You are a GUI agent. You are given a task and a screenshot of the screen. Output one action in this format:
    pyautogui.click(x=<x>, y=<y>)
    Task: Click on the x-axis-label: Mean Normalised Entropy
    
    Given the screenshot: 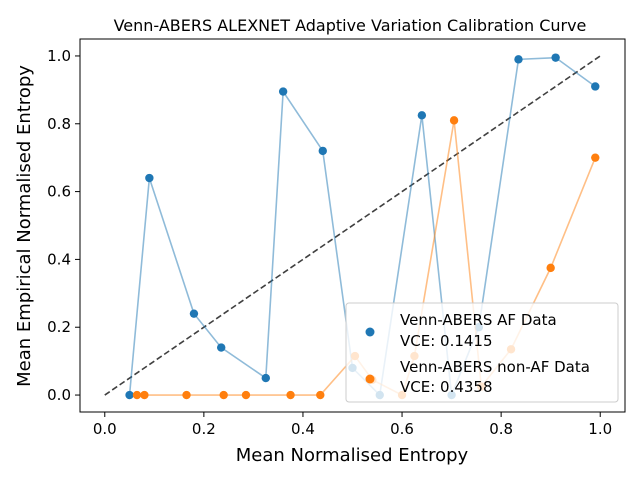 What is the action you would take?
    pyautogui.click(x=352, y=455)
    